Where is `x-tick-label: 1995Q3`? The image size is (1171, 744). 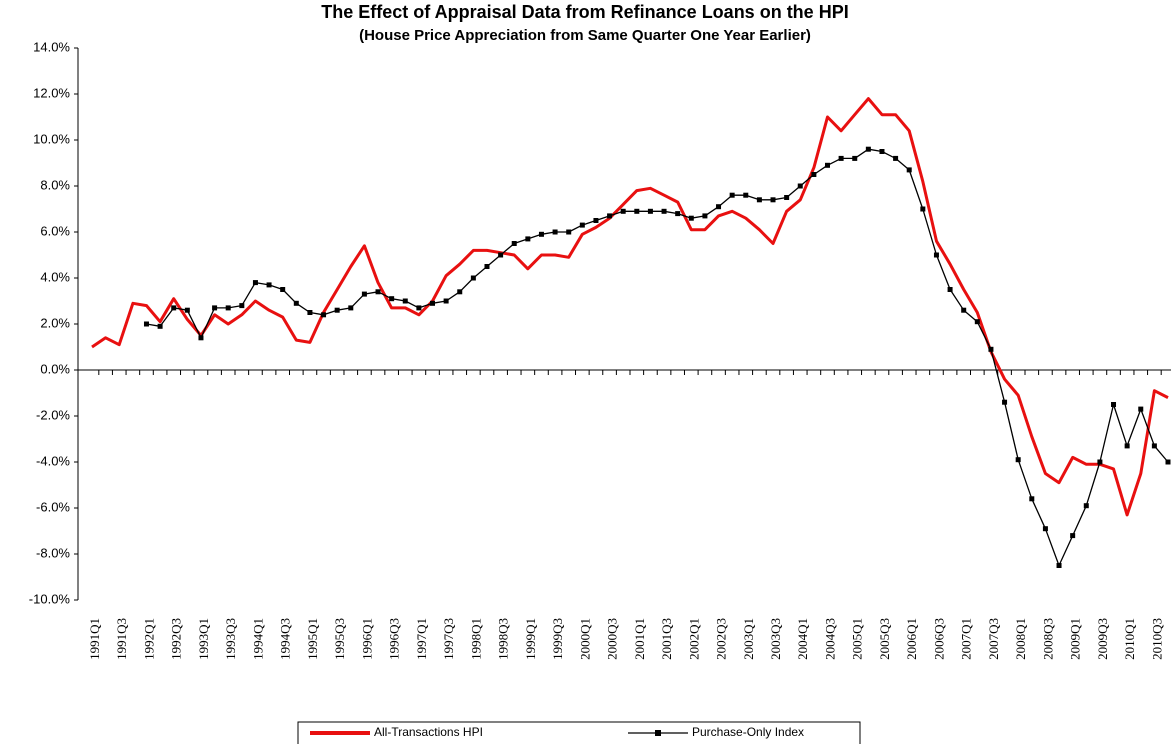 x-tick-label: 1995Q3 is located at coordinates (339, 639).